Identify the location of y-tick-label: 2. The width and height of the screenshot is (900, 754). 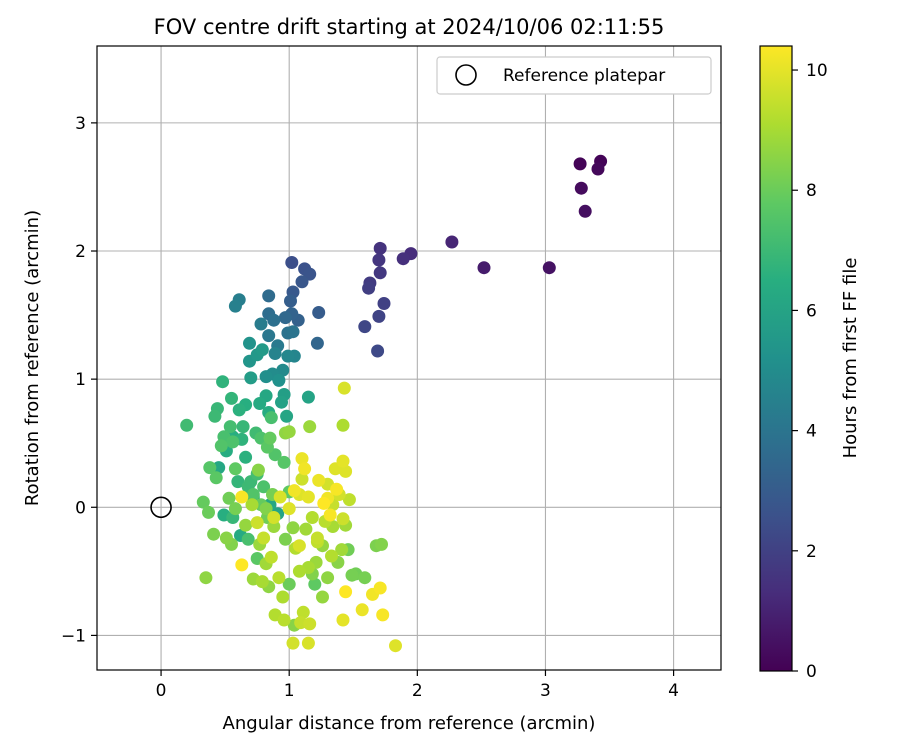
(80, 252).